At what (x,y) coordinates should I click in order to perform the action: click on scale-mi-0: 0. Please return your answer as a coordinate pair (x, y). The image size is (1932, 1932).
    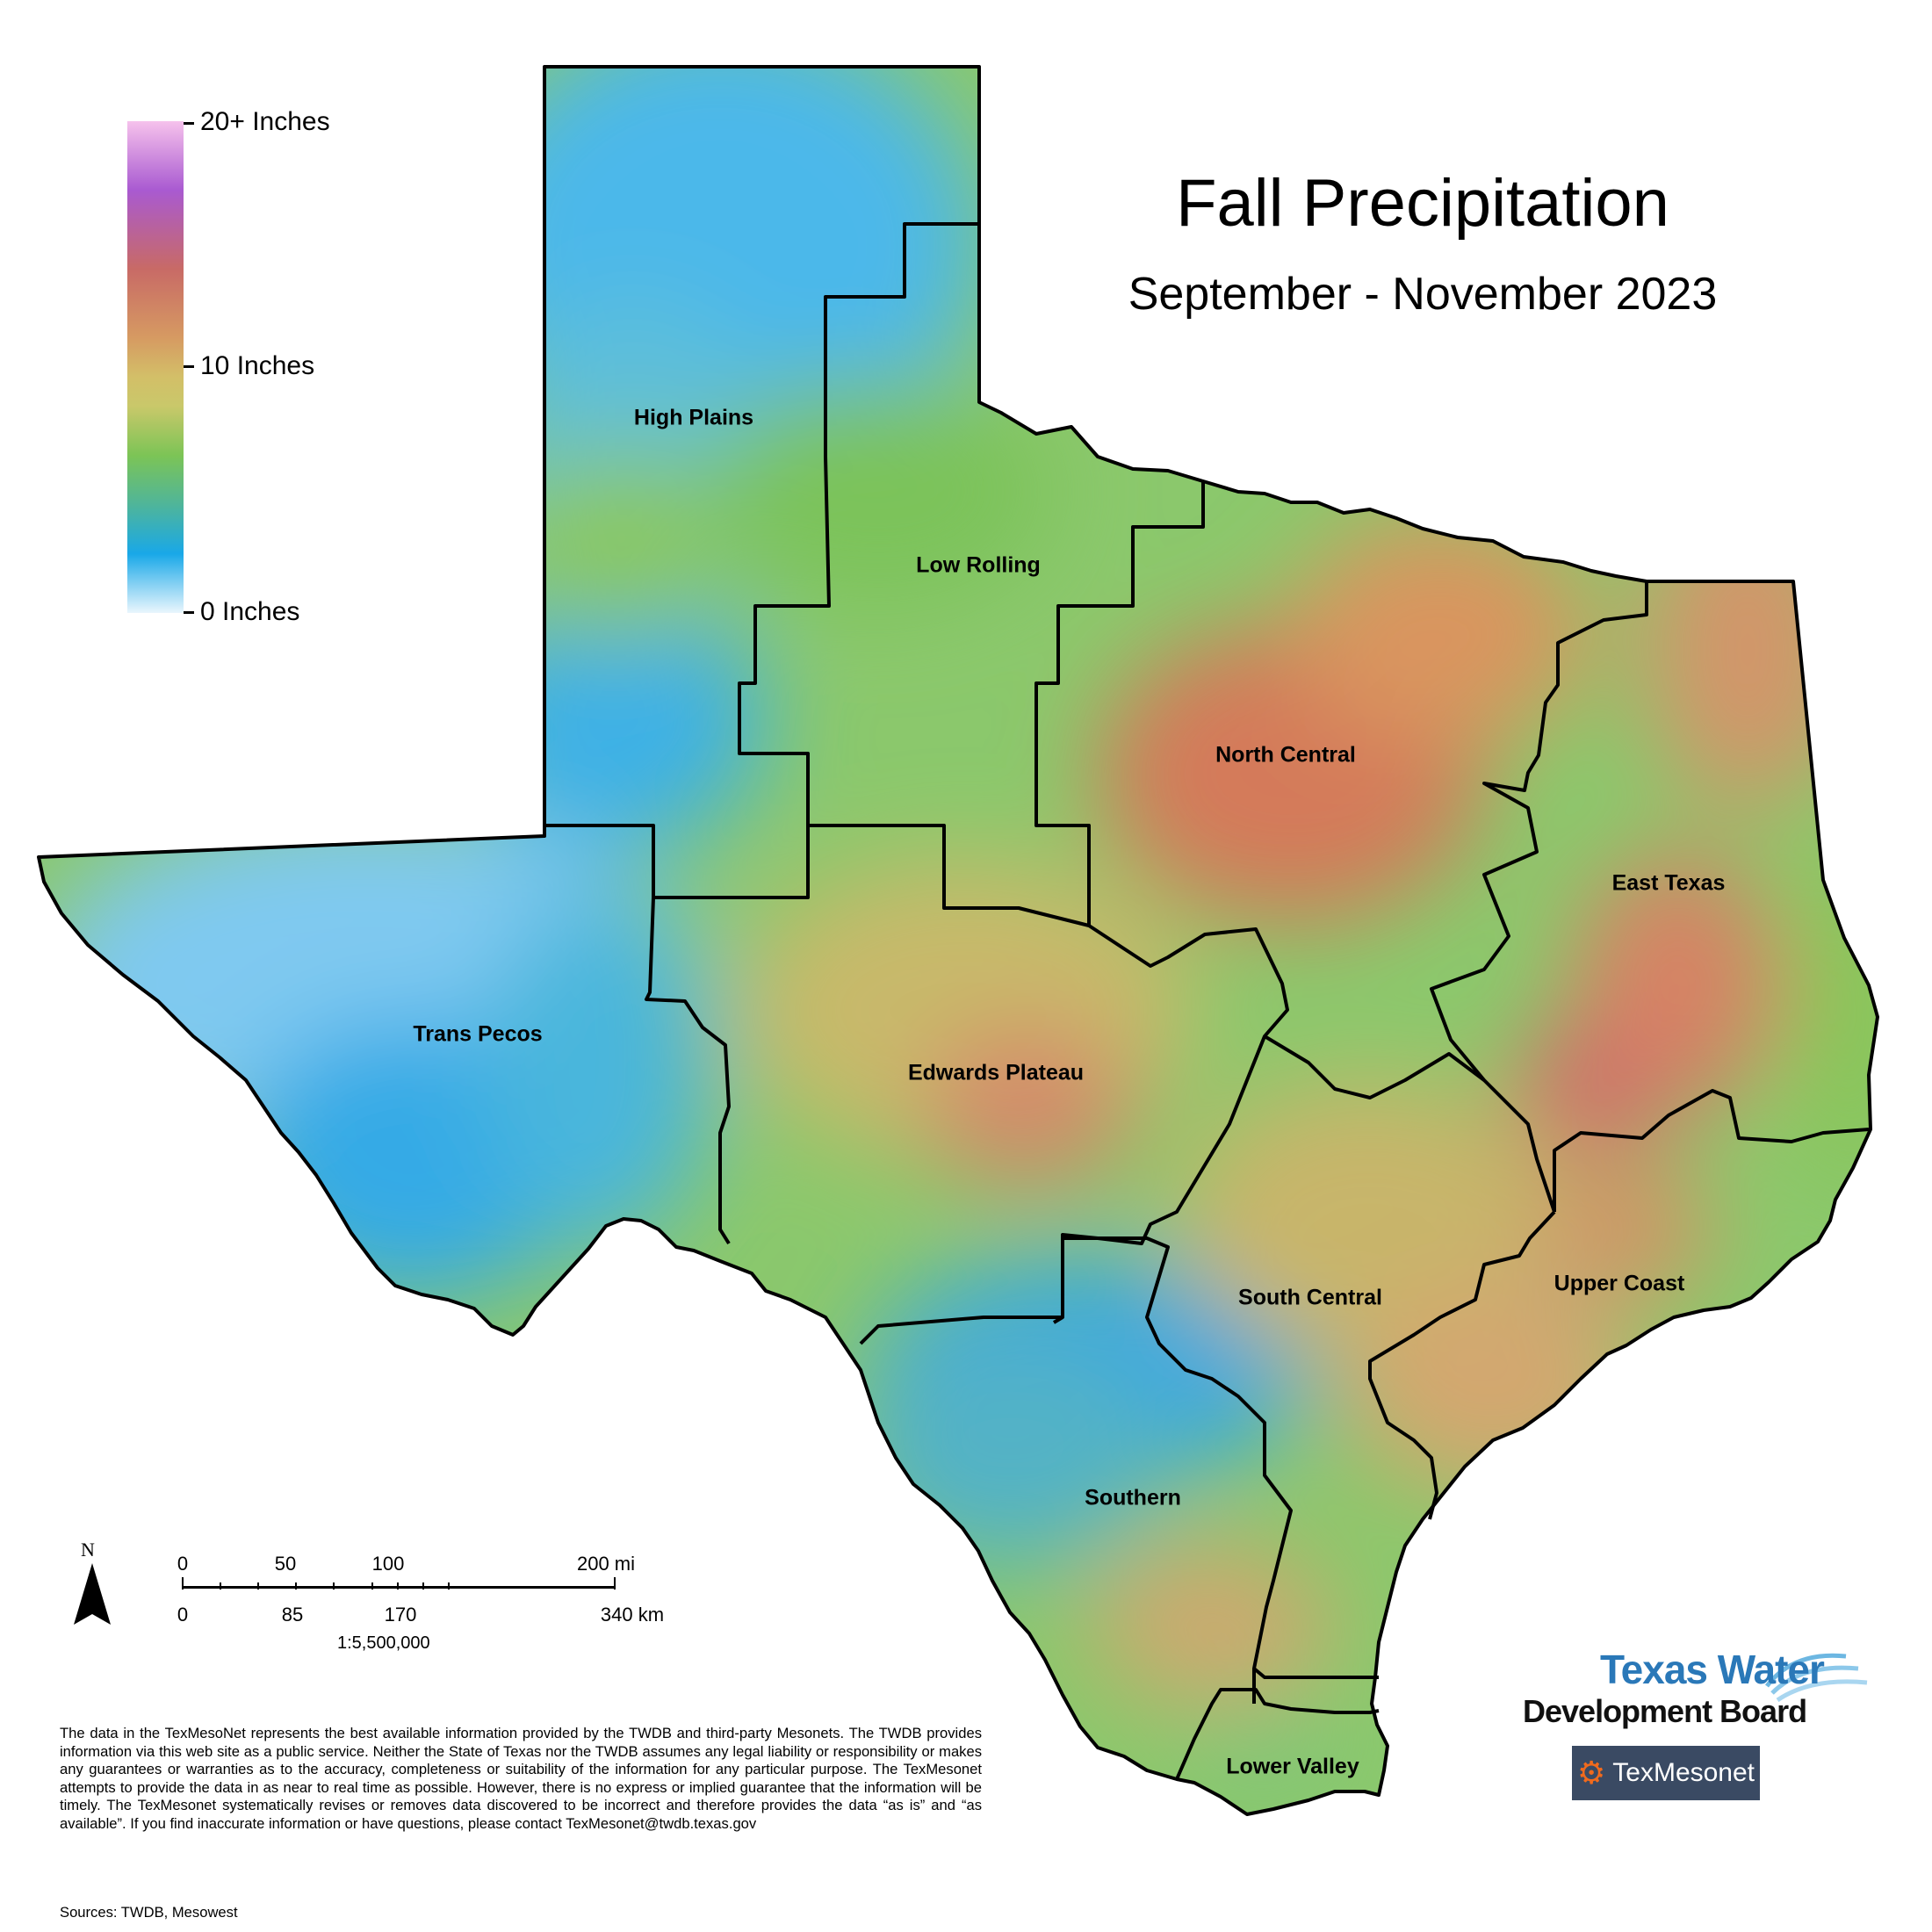
    Looking at the image, I should click on (183, 1564).